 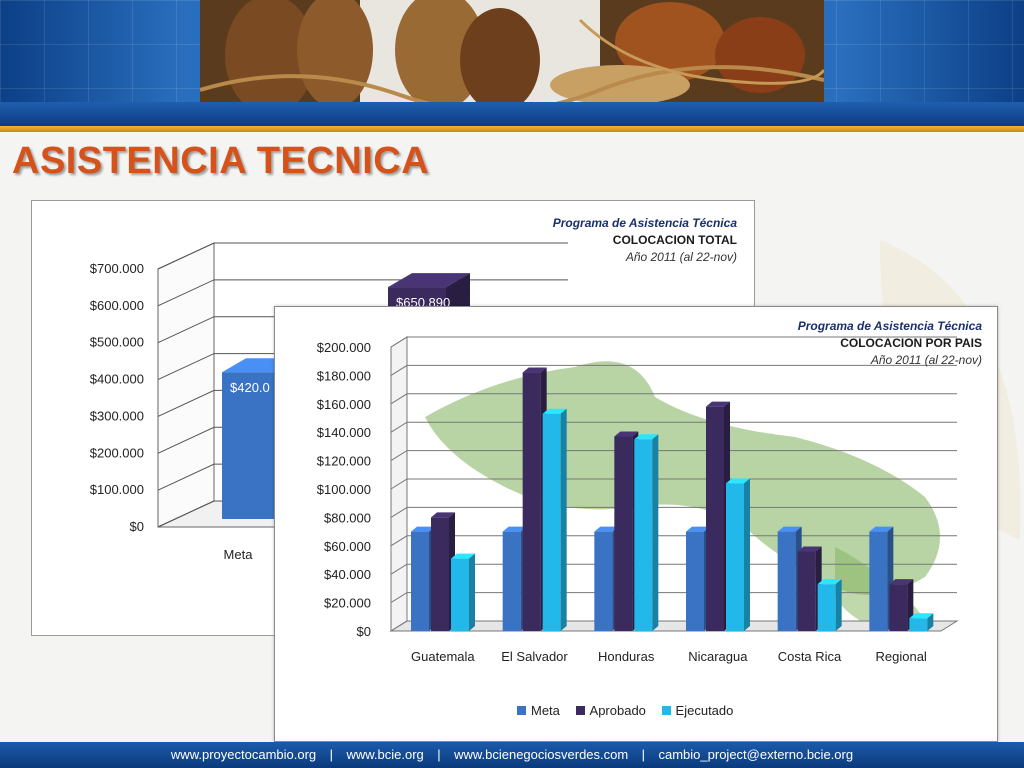 I want to click on chart-pais-y-tick: $100.000, so click(x=344, y=489).